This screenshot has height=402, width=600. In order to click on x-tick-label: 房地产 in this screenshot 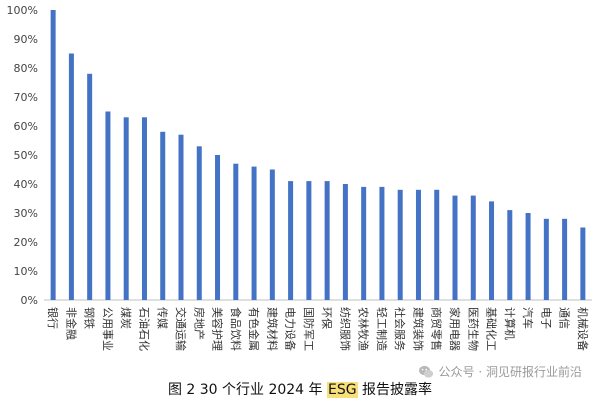, I will do `click(199, 323)`.